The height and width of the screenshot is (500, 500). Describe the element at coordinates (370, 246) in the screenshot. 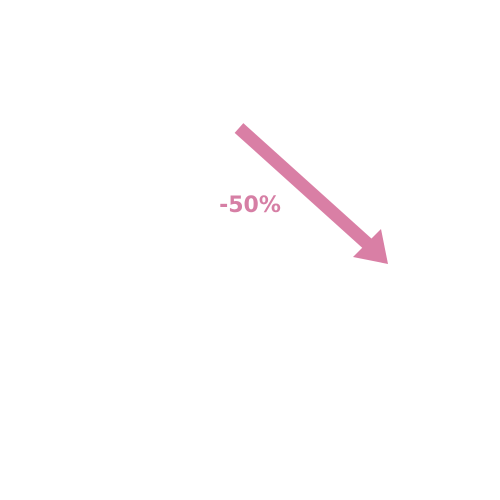

I see `arrow-head` at that location.